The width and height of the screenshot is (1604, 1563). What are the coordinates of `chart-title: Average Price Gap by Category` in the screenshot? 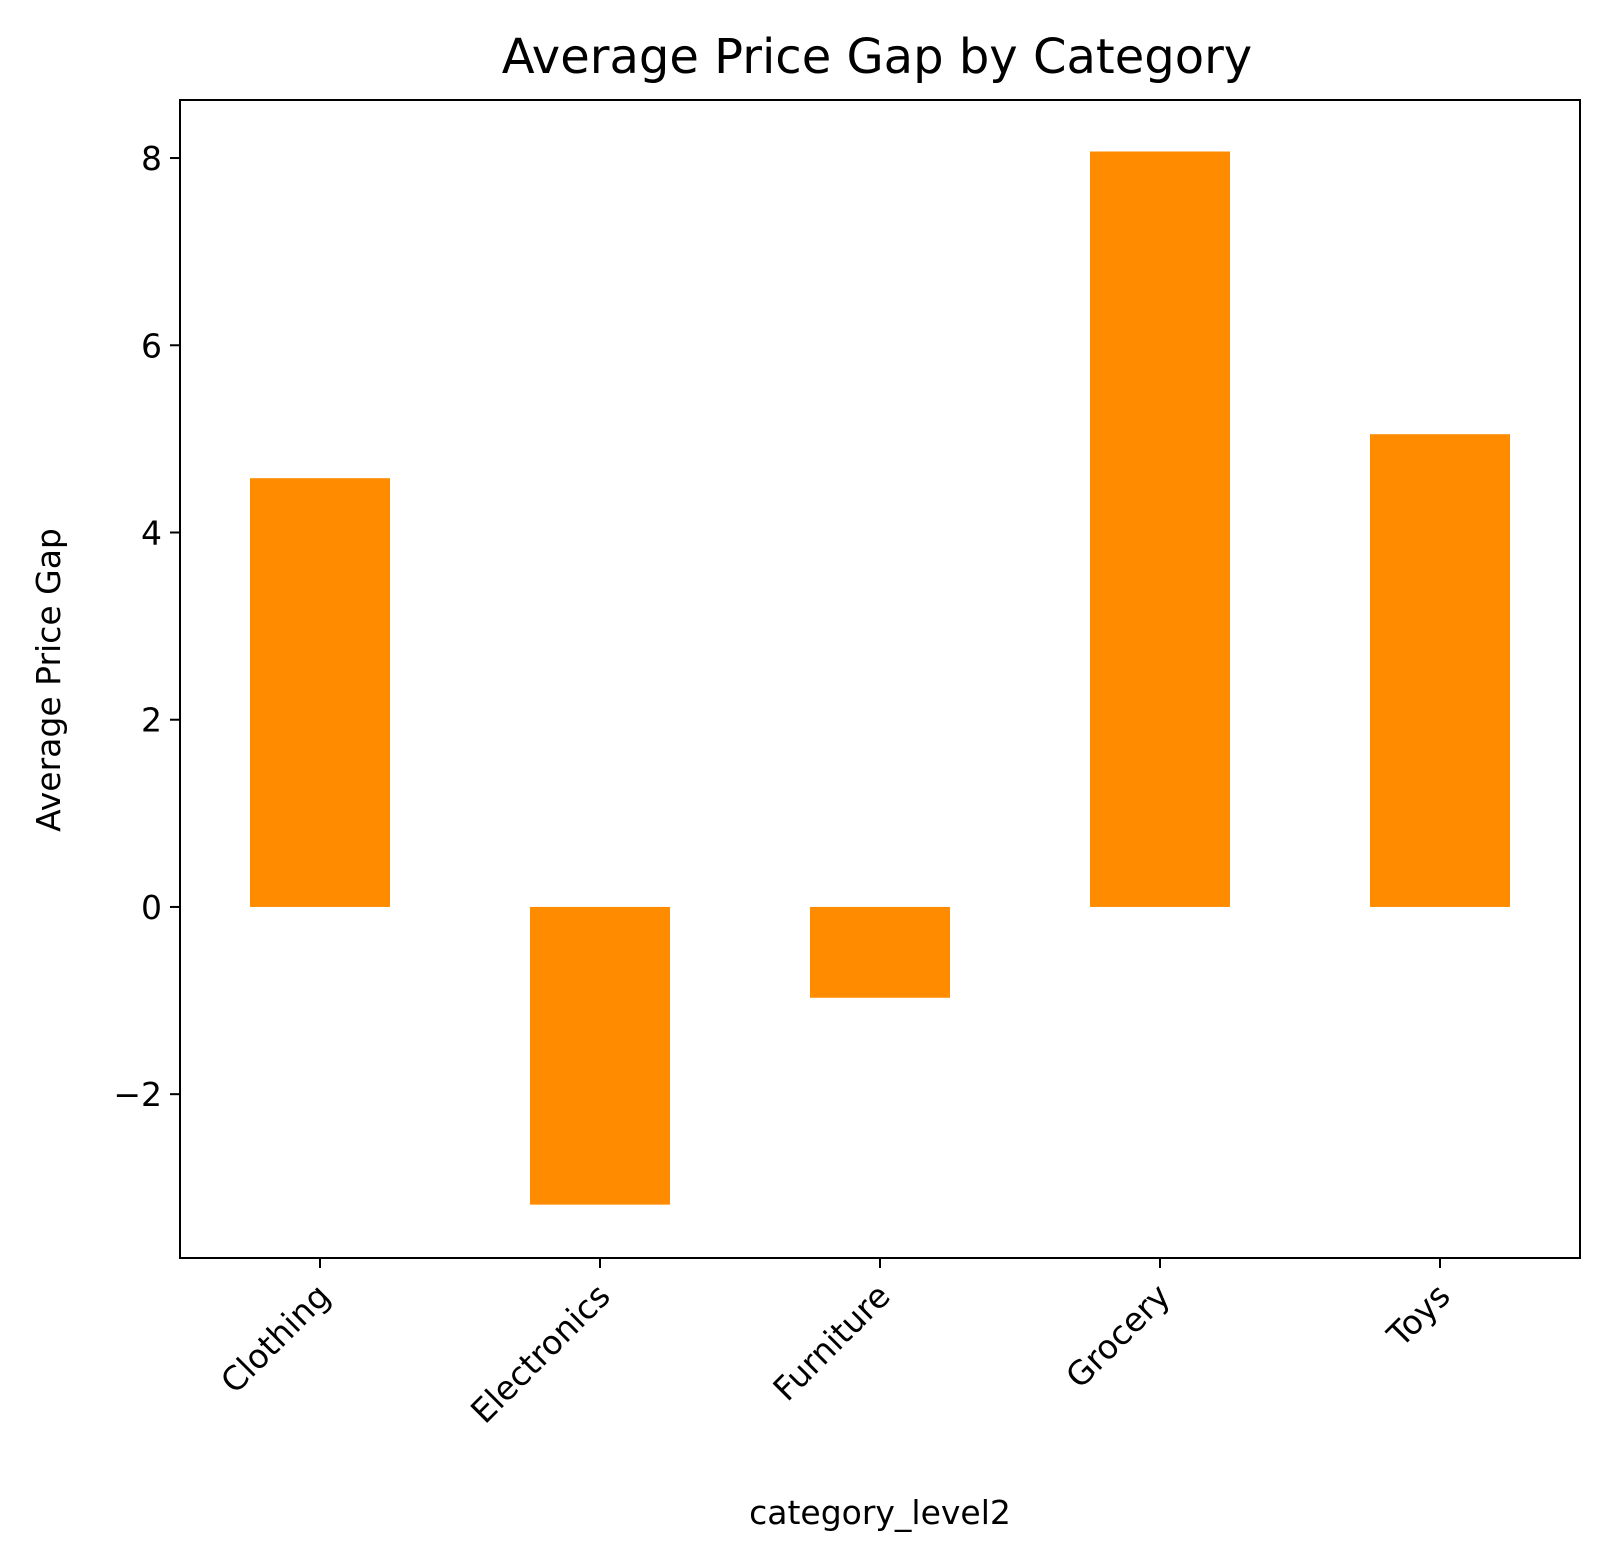 It's located at (877, 57).